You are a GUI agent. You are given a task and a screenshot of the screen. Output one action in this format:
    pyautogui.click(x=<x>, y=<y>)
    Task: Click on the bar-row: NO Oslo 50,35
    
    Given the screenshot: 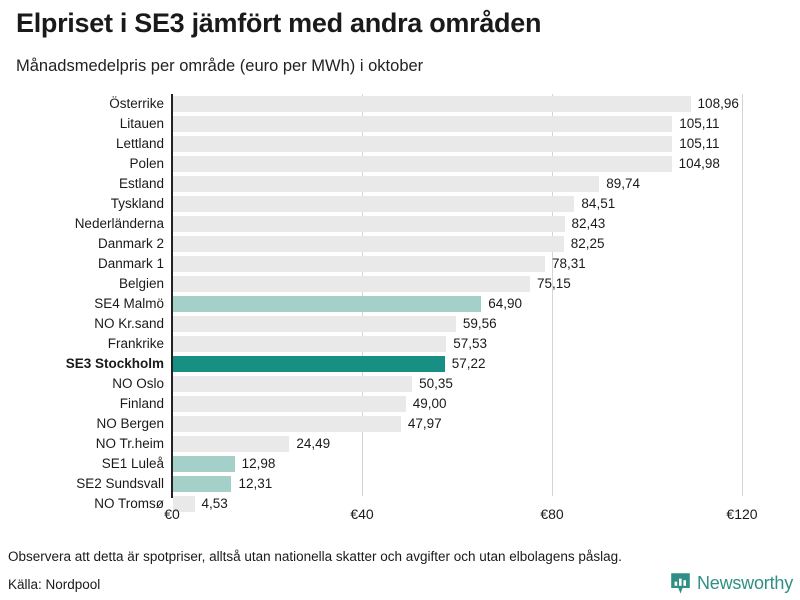 What is the action you would take?
    pyautogui.click(x=400, y=384)
    